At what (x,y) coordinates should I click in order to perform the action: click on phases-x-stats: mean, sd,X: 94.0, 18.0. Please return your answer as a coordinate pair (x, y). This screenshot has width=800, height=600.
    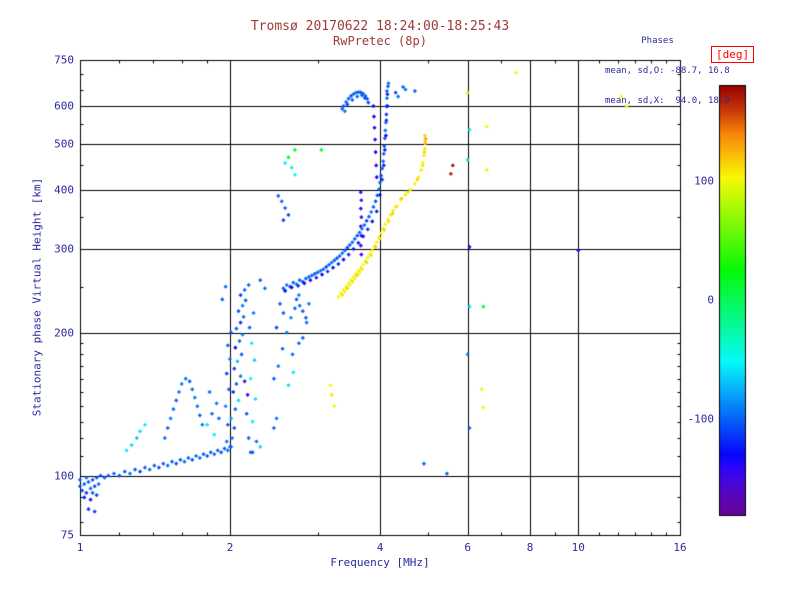
    Looking at the image, I should click on (667, 101).